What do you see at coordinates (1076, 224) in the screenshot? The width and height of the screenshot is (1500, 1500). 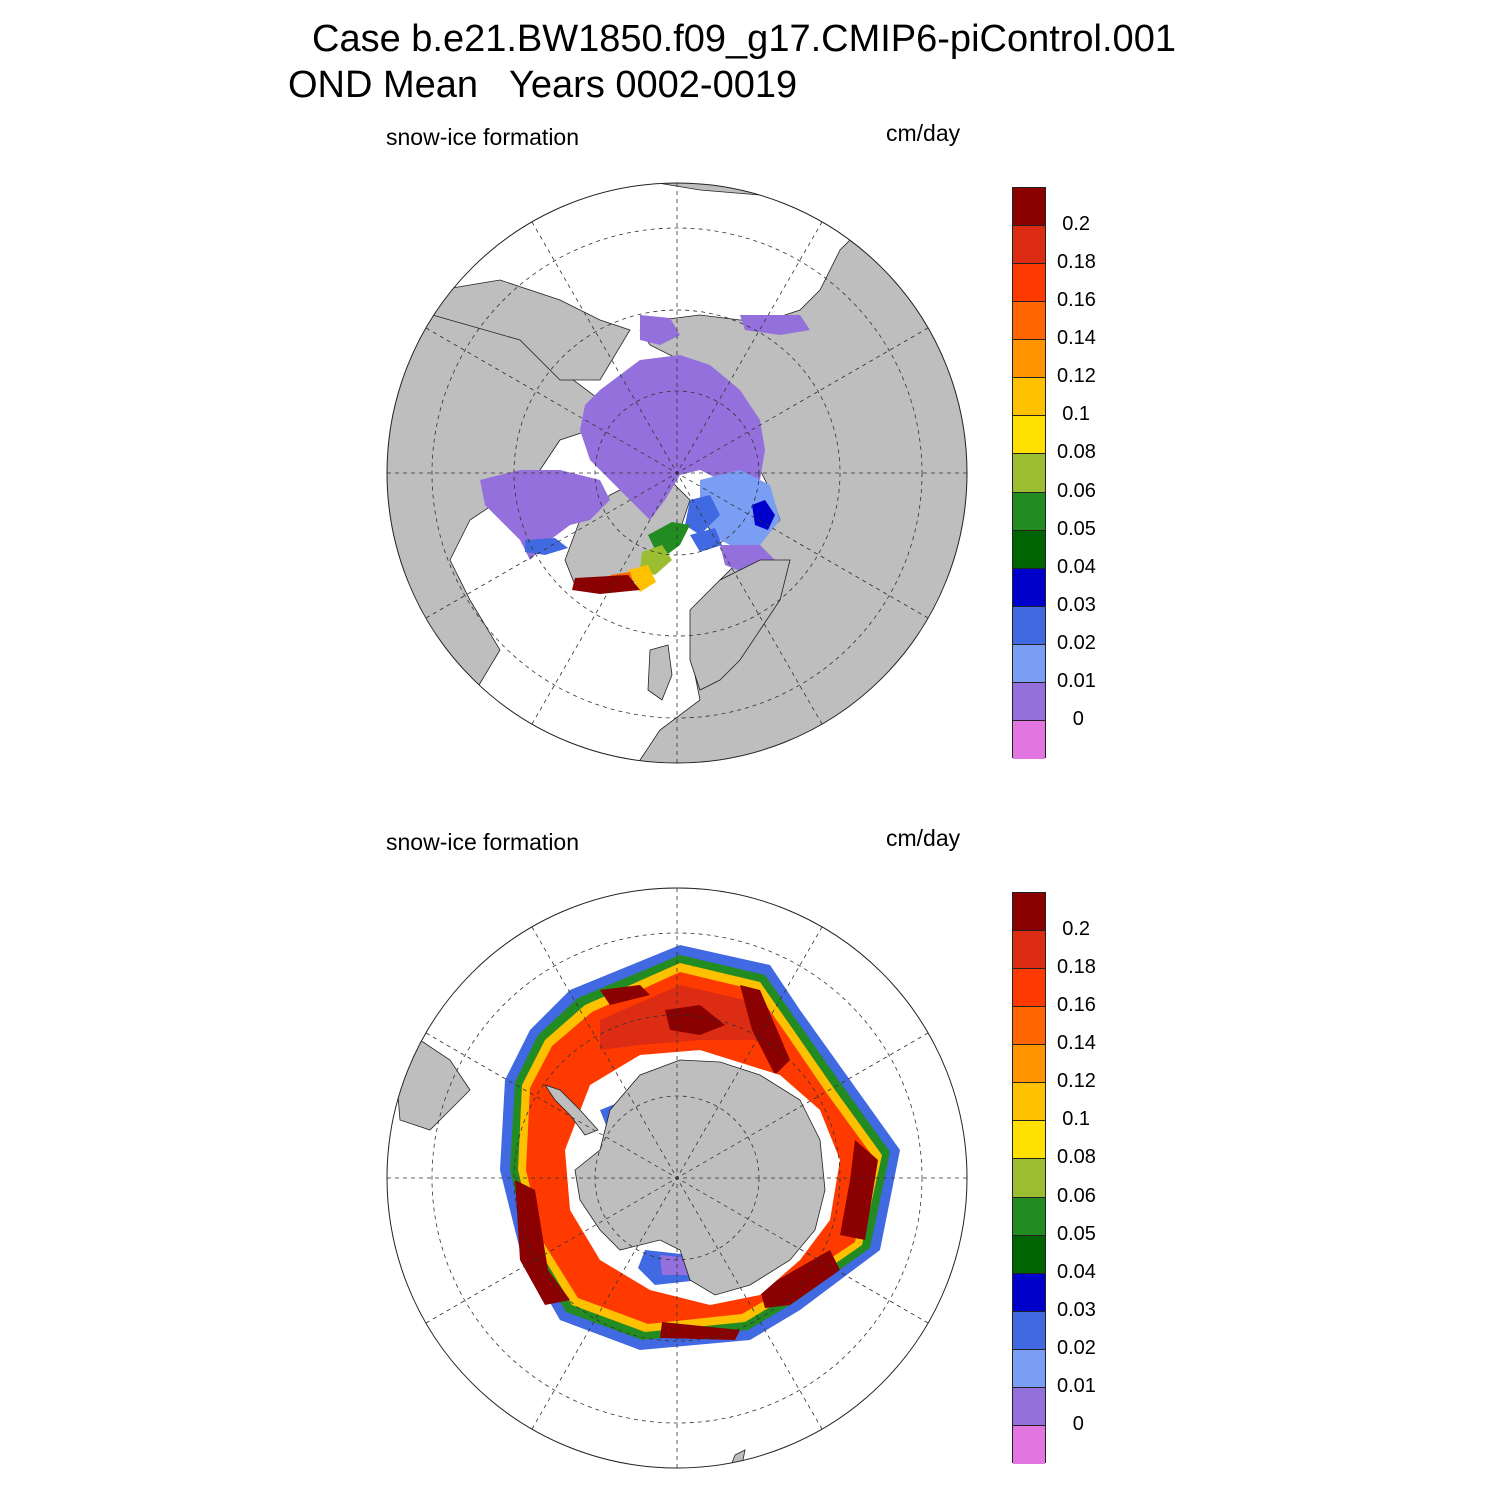 I see `arctic-colorbar-tick-label: 0.2` at bounding box center [1076, 224].